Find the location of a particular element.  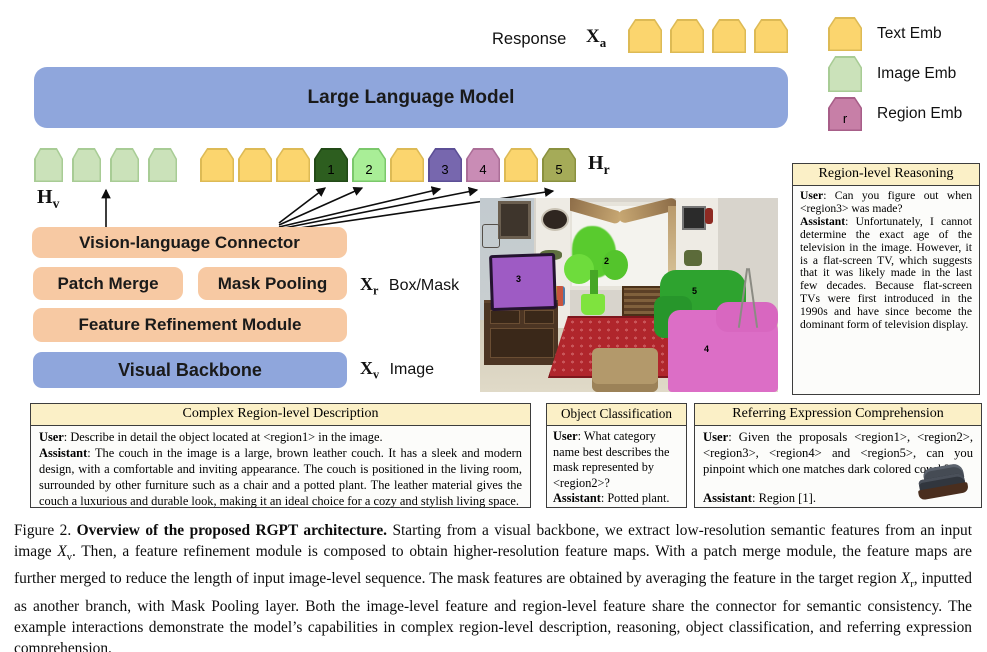

tv-stand-cabinet is located at coordinates (522, 343).